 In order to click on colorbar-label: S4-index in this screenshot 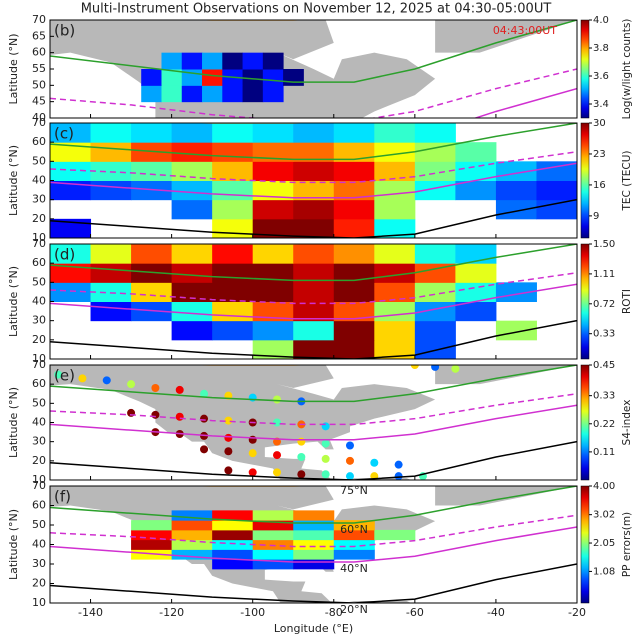, I will do `click(627, 423)`.